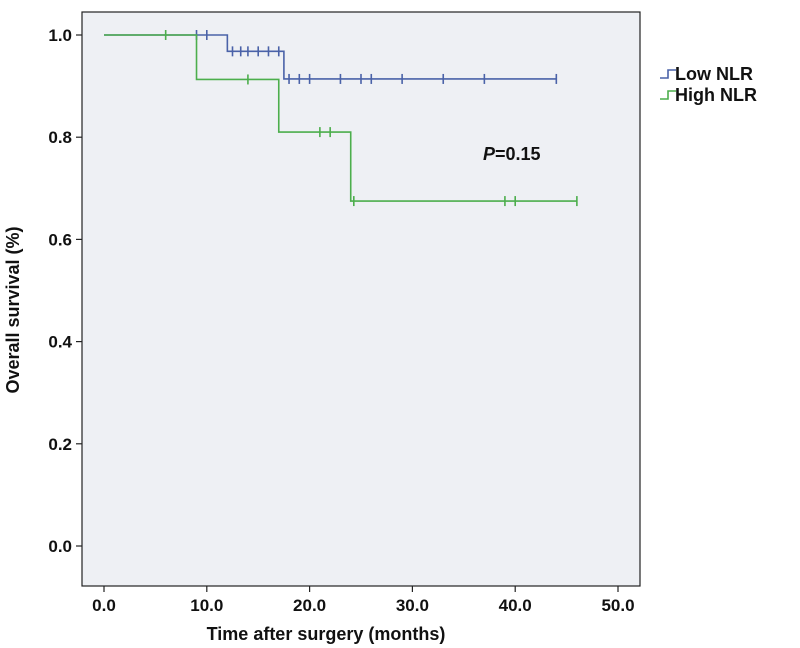 Image resolution: width=800 pixels, height=648 pixels. I want to click on x-tick-label: 0.0, so click(104, 605).